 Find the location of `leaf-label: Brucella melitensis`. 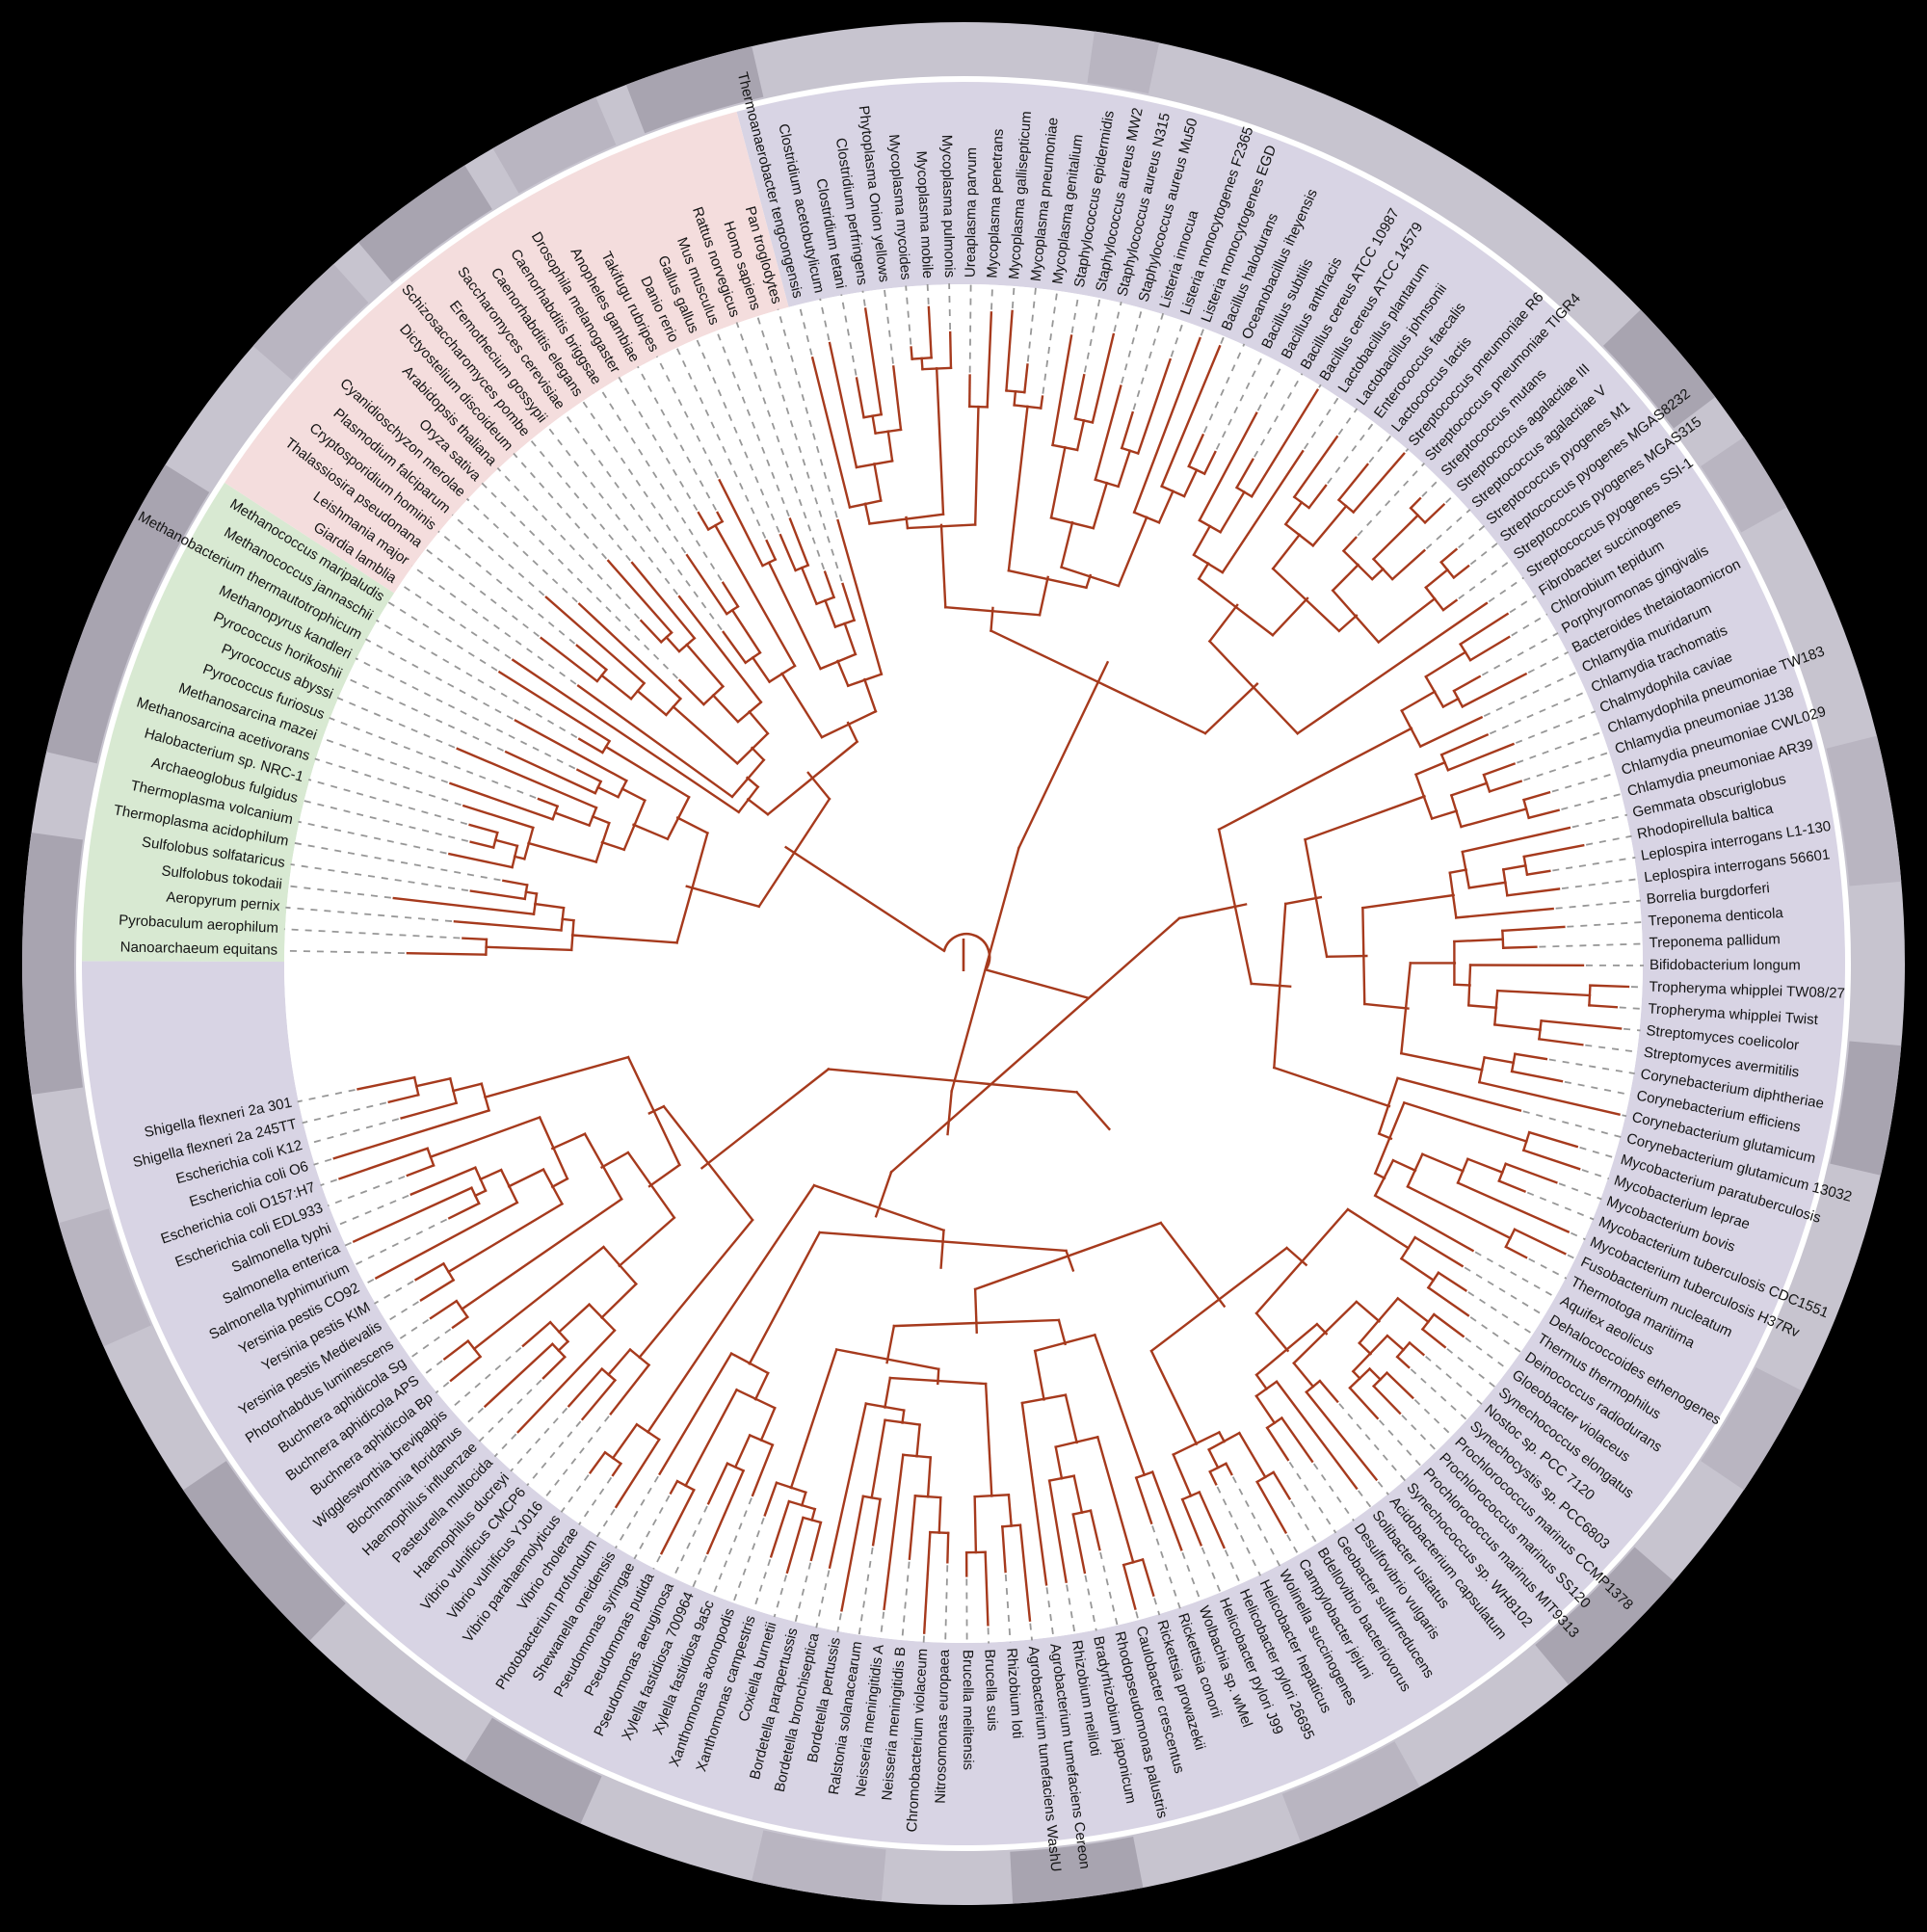

leaf-label: Brucella melitensis is located at coordinates (968, 1710).